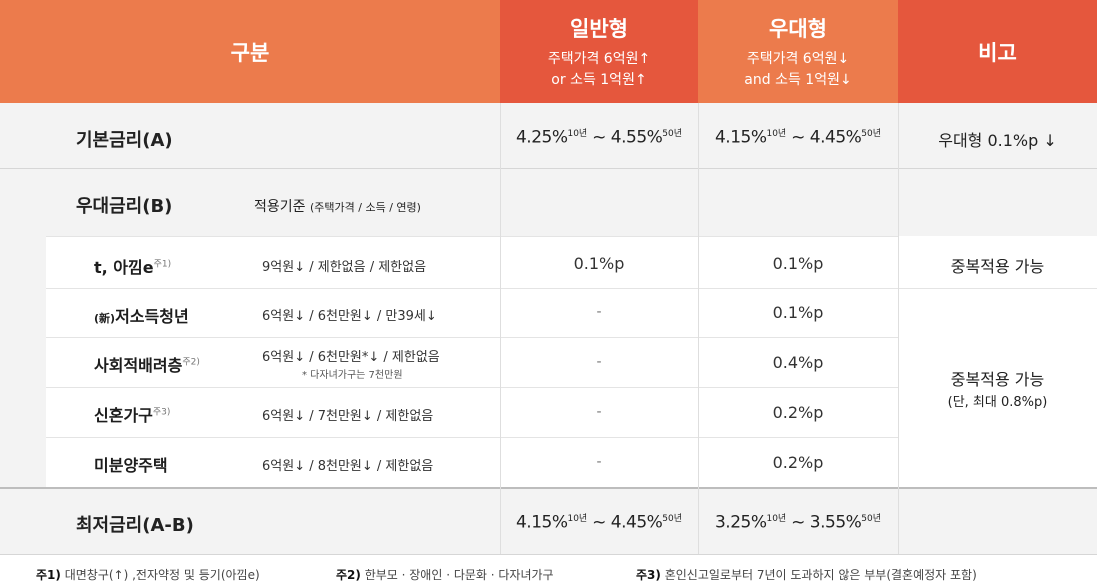 This screenshot has width=1097, height=588. What do you see at coordinates (740, 522) in the screenshot?
I see `rate-value: 3.25%` at bounding box center [740, 522].